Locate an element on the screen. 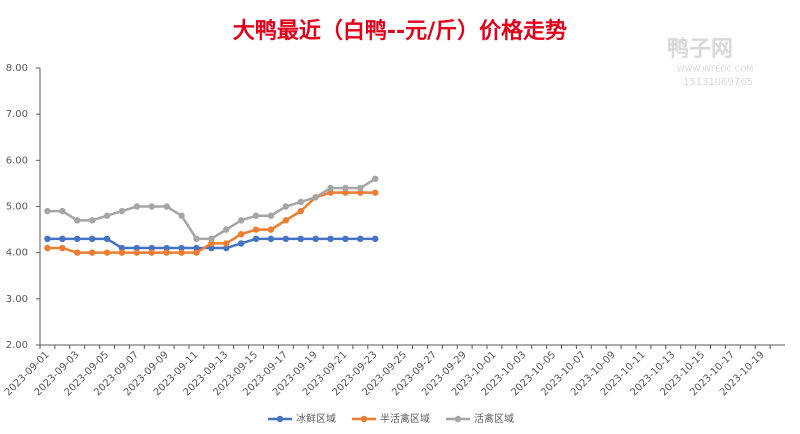  y-tick-label: 3.00 is located at coordinates (17, 299).